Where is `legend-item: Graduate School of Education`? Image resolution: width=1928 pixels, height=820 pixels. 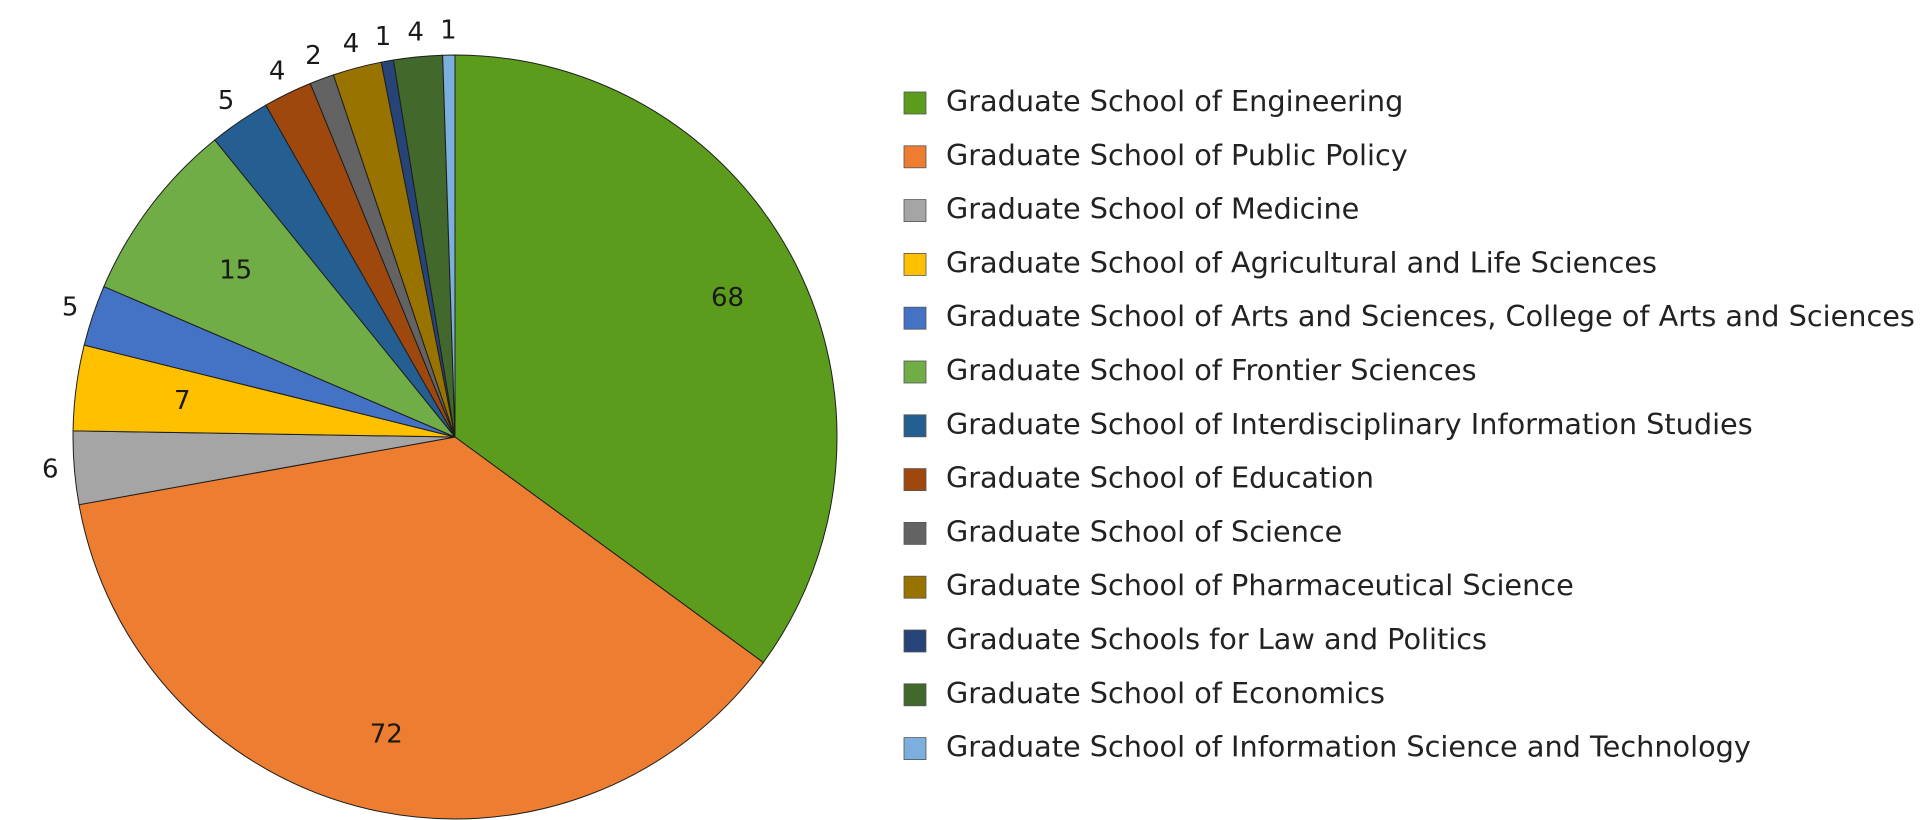
legend-item: Graduate School of Education is located at coordinates (1138, 478).